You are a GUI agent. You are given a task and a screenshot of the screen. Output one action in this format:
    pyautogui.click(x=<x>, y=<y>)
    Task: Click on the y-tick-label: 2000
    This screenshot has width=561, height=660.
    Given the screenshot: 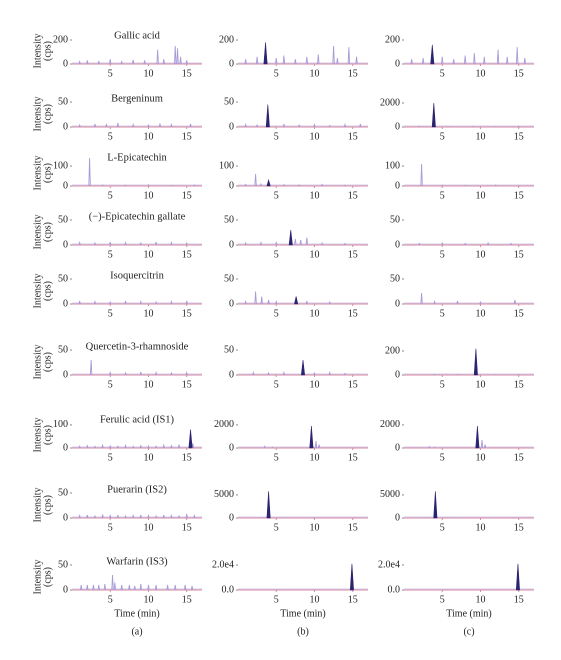 What is the action you would take?
    pyautogui.click(x=390, y=102)
    